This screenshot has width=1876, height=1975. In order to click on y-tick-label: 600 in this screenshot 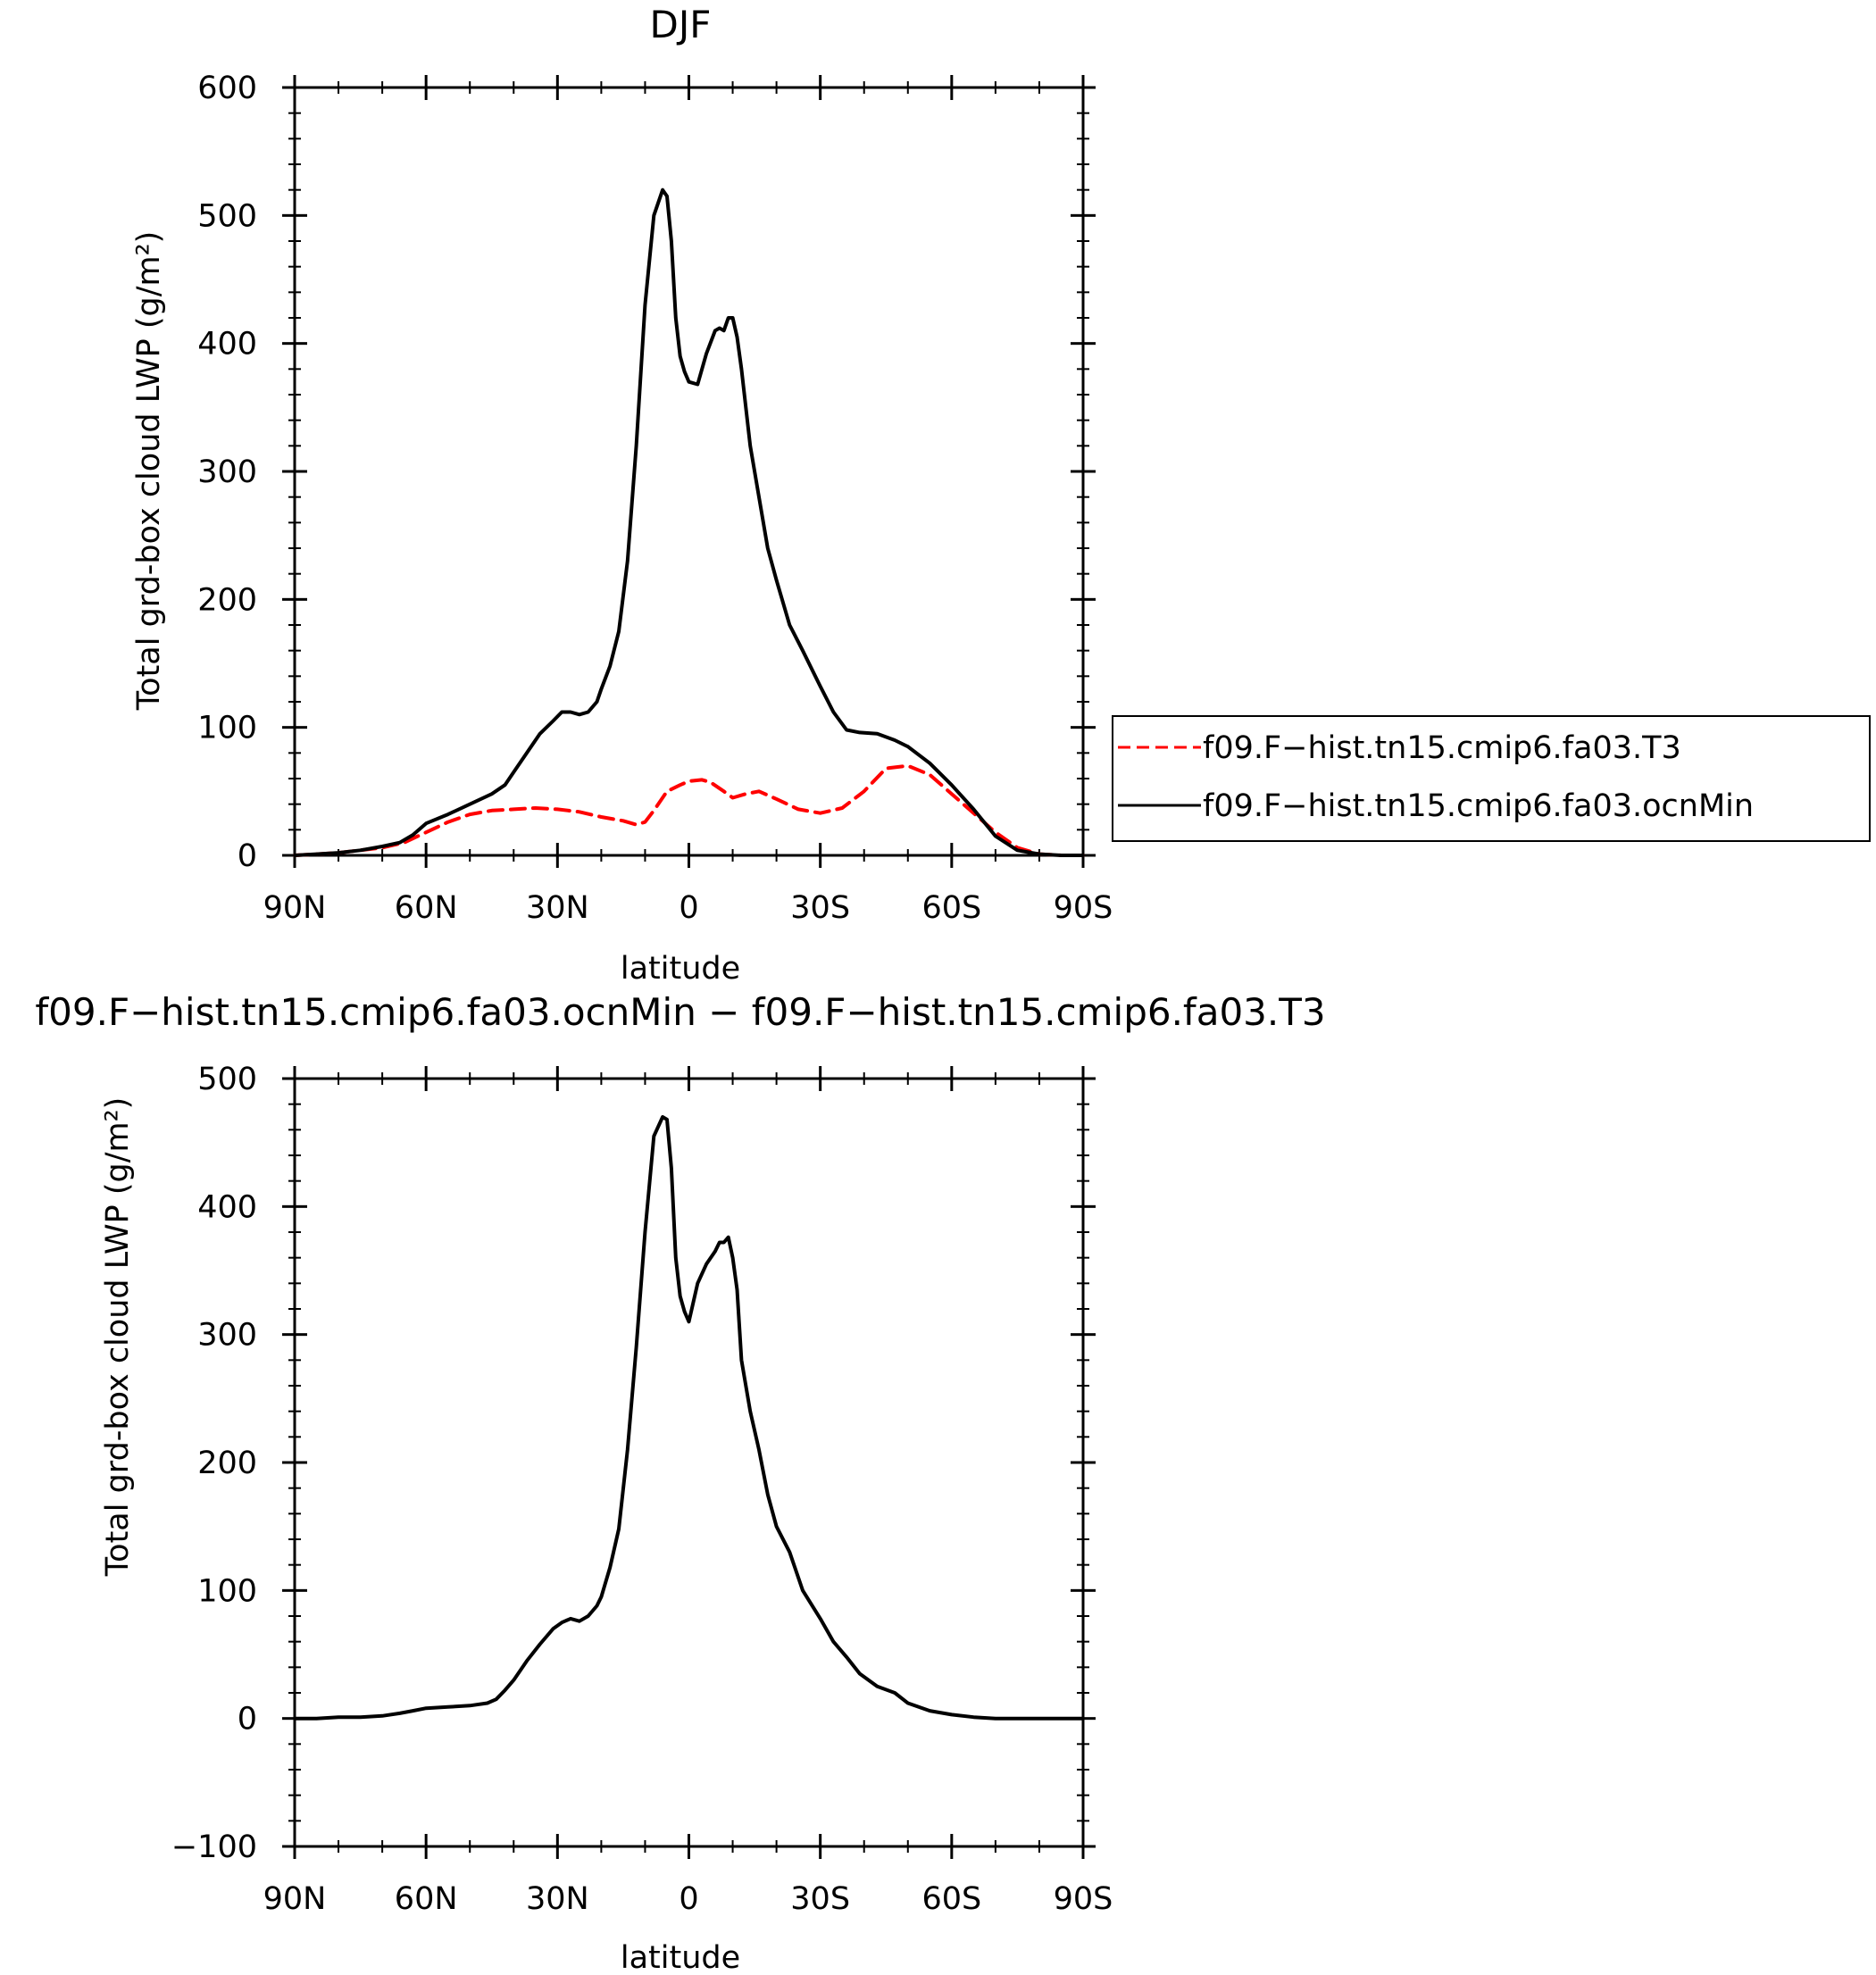, I will do `click(227, 89)`.